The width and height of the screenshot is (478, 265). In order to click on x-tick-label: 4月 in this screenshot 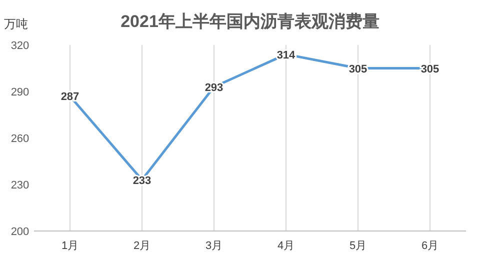, I will do `click(286, 246)`.